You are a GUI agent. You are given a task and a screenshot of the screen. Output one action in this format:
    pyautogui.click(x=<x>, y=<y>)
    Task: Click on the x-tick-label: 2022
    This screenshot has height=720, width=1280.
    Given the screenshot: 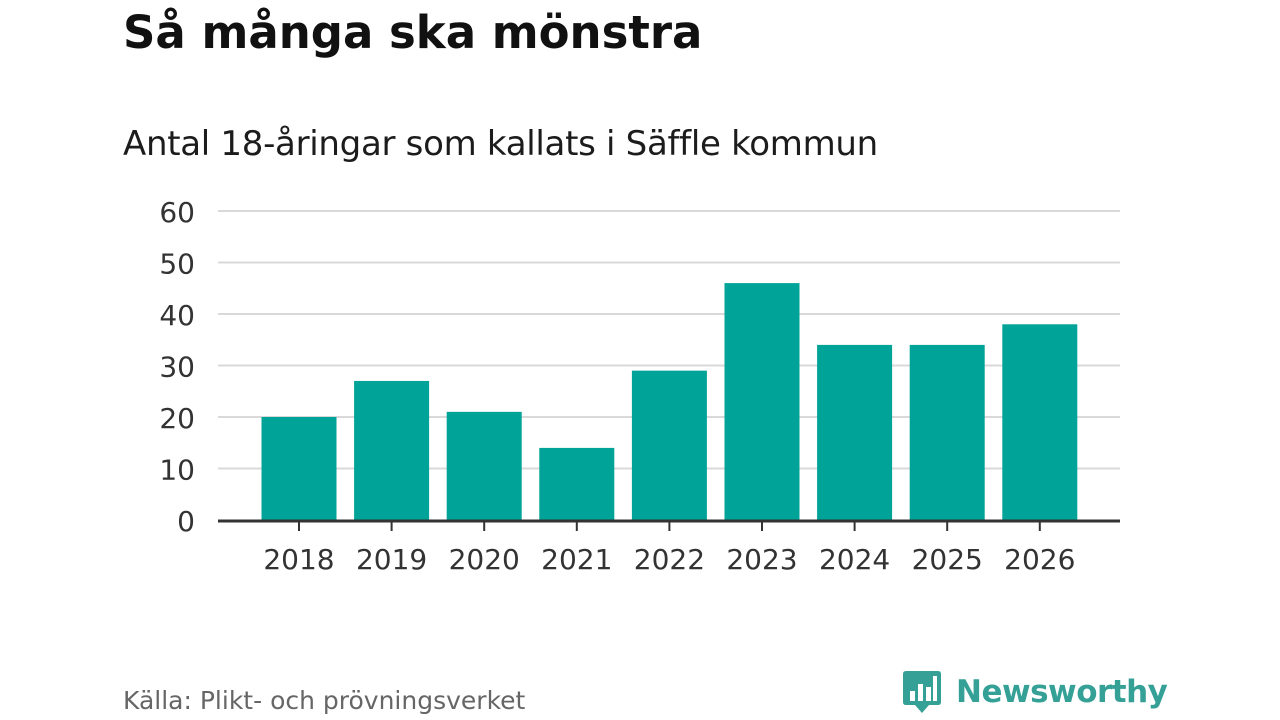 What is the action you would take?
    pyautogui.click(x=669, y=559)
    